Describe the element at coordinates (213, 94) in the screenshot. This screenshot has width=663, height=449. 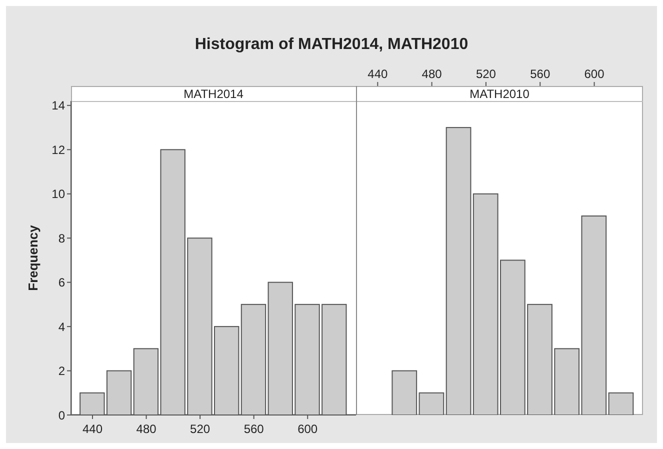
I see `chart-subtitle: MATH2014` at that location.